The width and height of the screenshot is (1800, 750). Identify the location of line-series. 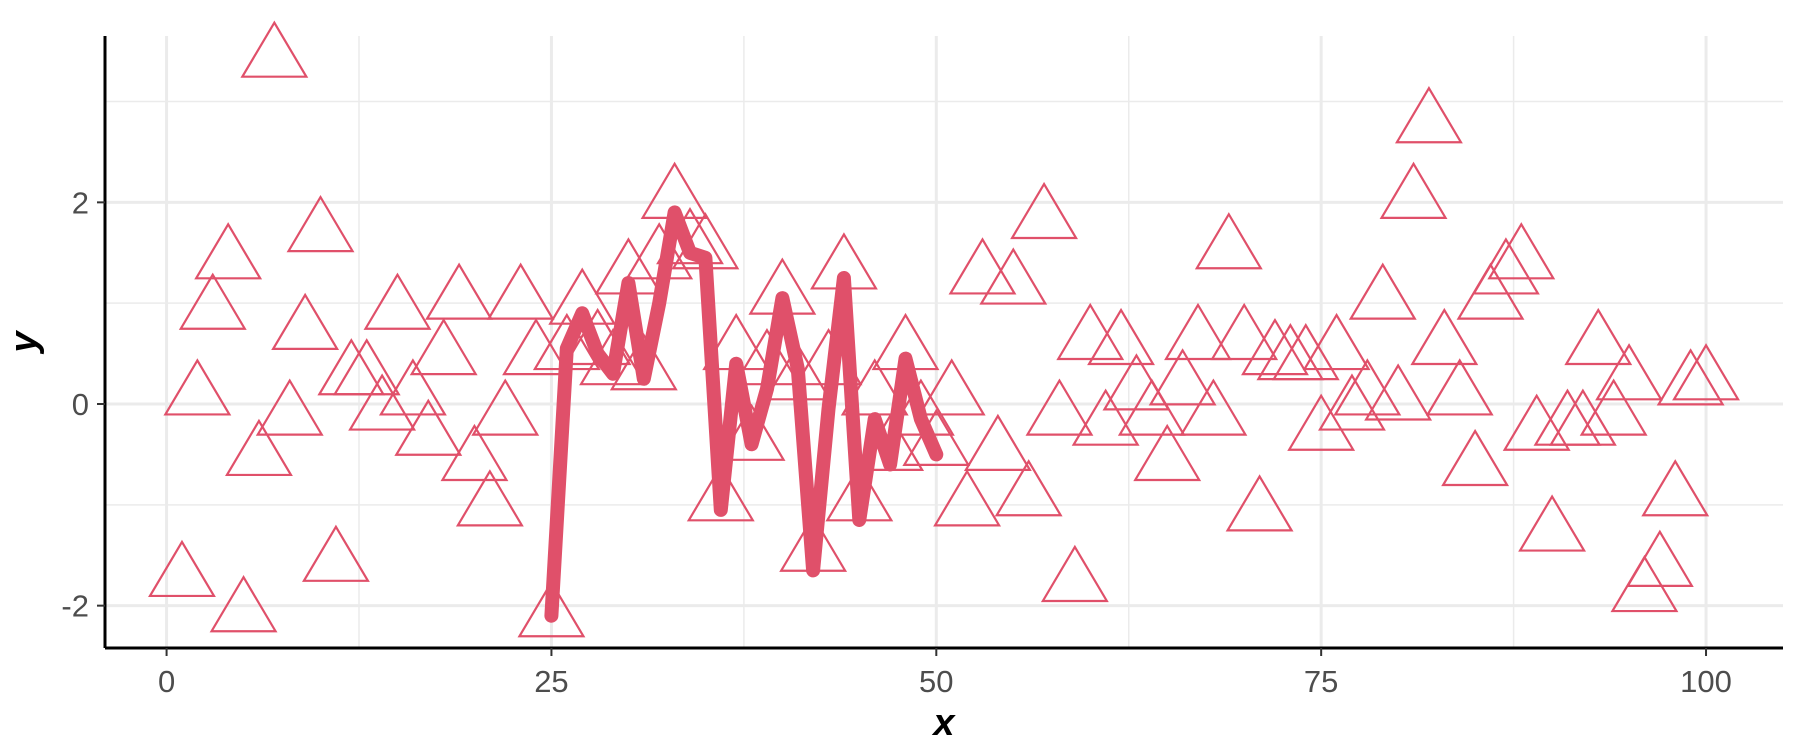
(744, 414).